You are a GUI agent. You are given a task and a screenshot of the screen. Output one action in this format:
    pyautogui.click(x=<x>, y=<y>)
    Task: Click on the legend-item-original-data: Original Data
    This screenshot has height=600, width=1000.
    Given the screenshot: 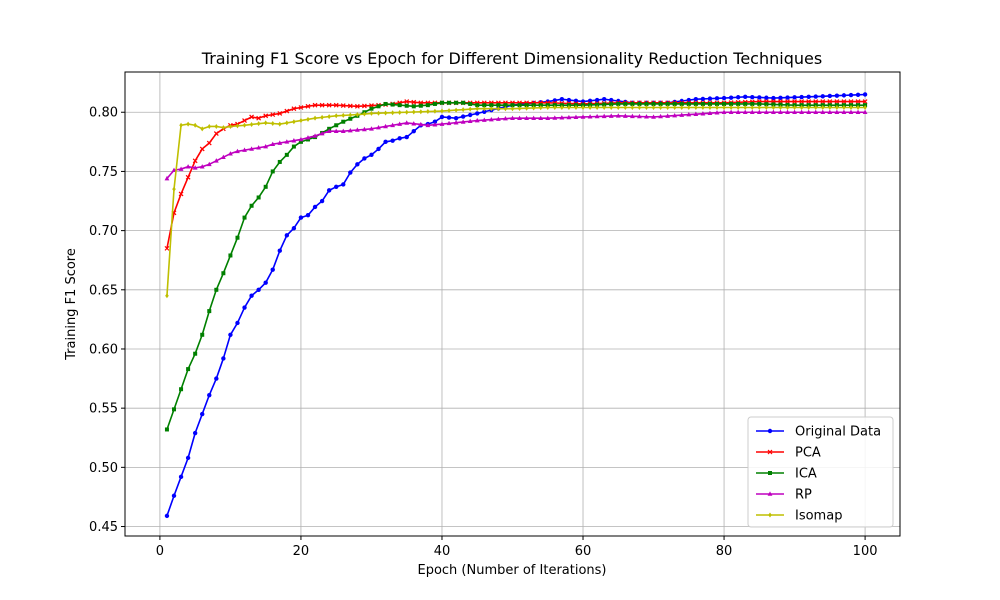 What is the action you would take?
    pyautogui.click(x=818, y=432)
    